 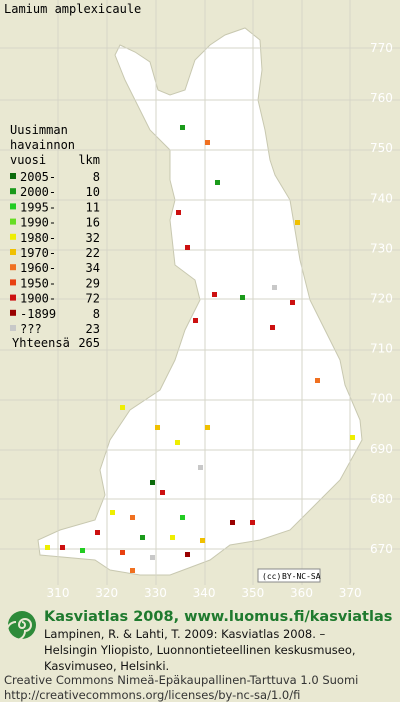 What do you see at coordinates (38, 314) in the screenshot?
I see `legend-label: -1899` at bounding box center [38, 314].